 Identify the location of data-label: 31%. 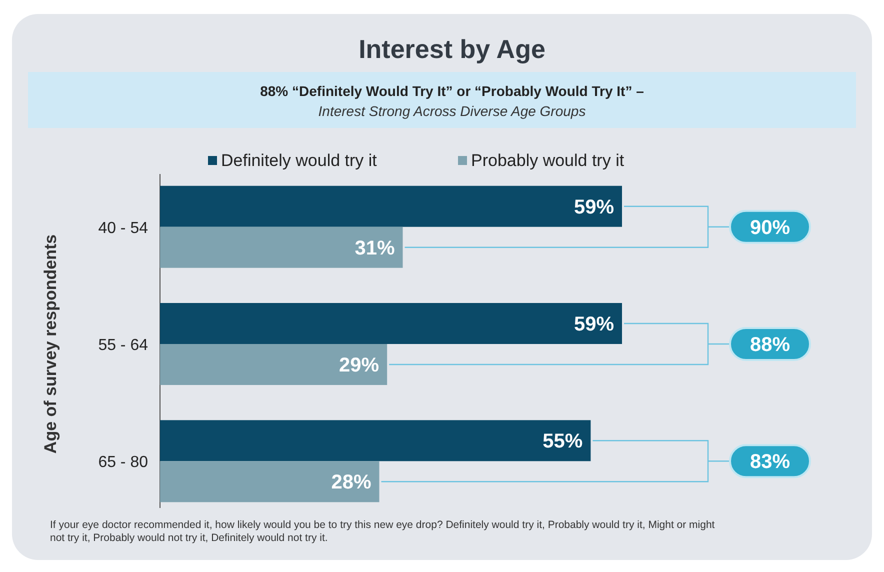
(374, 248).